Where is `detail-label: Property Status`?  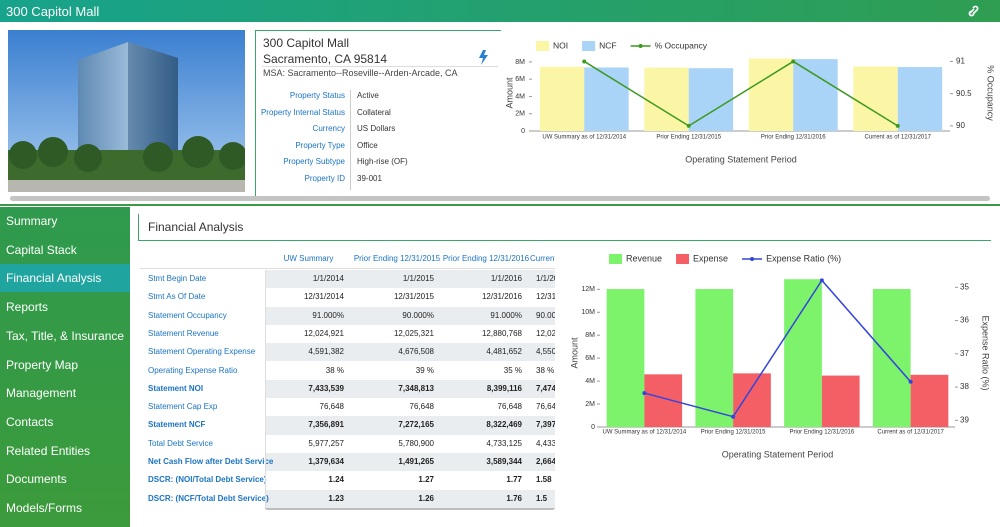 detail-label: Property Status is located at coordinates (317, 95).